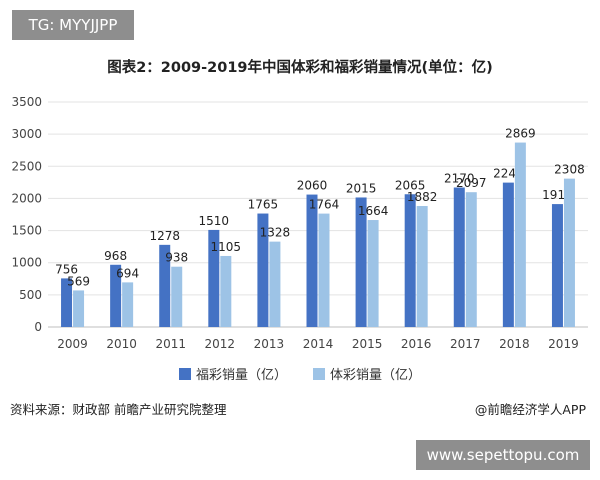 The height and width of the screenshot is (480, 600). What do you see at coordinates (373, 211) in the screenshot?
I see `data-label: 1664` at bounding box center [373, 211].